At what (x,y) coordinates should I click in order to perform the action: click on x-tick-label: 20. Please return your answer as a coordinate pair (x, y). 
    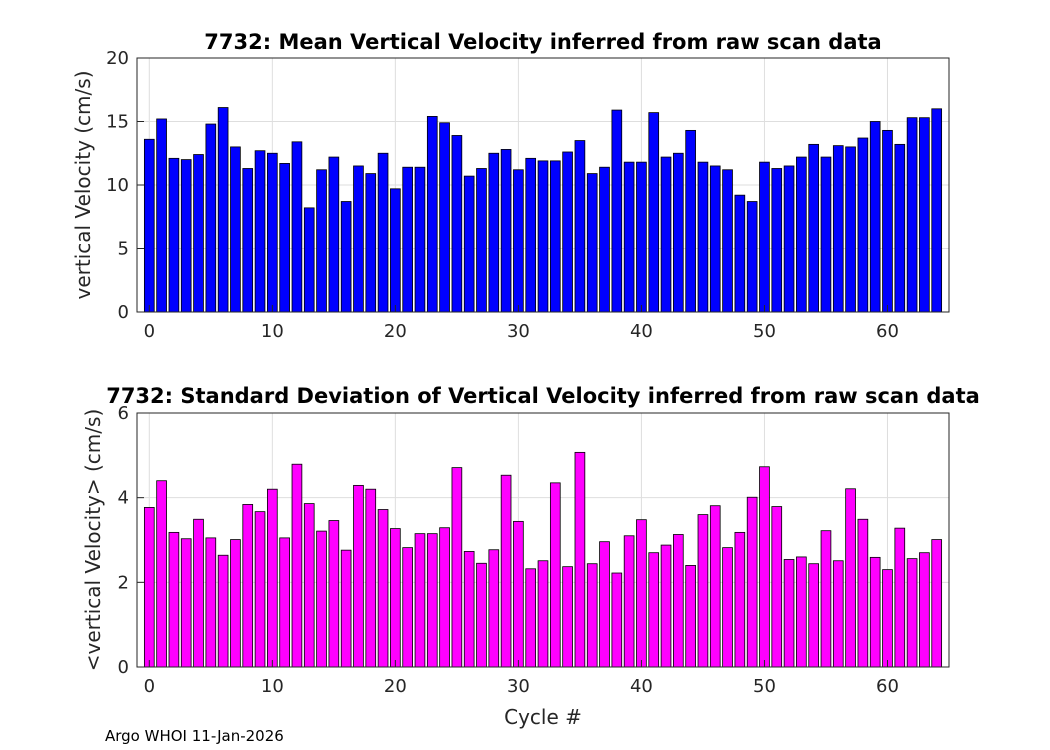
    Looking at the image, I should click on (395, 331).